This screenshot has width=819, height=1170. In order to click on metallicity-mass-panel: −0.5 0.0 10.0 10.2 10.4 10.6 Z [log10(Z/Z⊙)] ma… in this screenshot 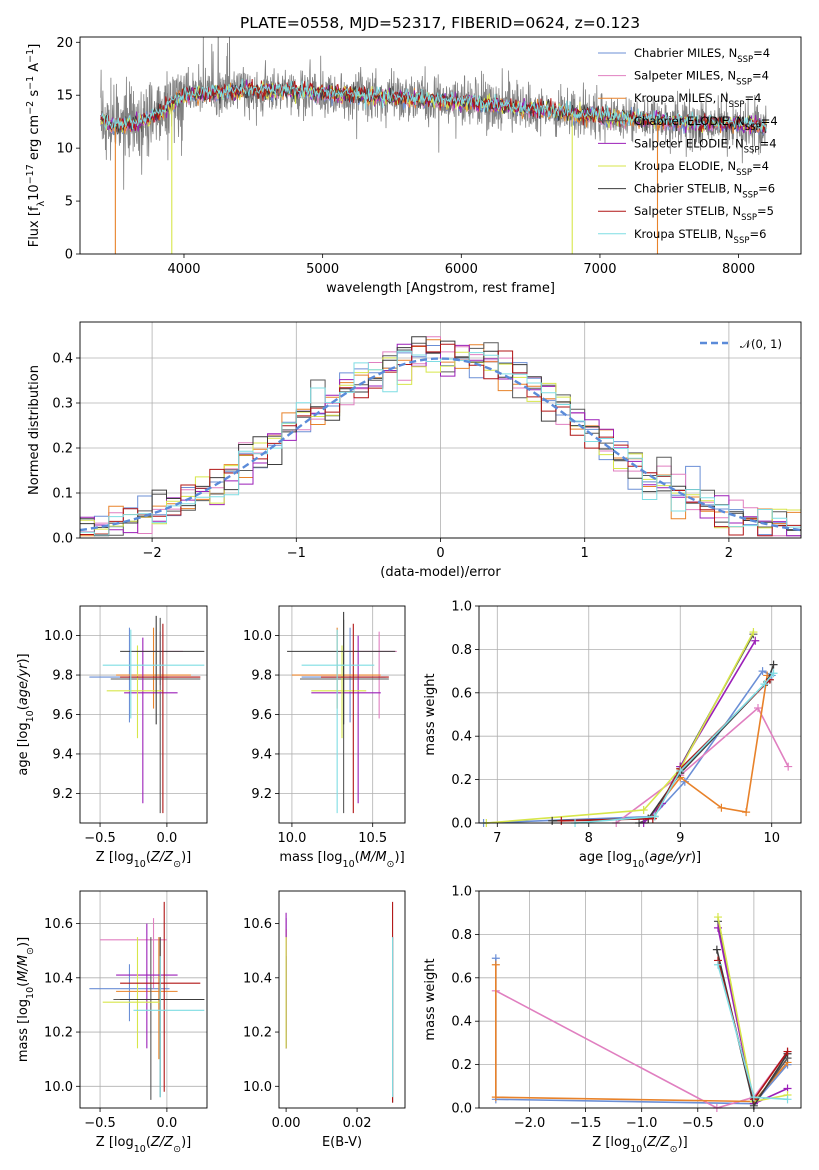, I will do `click(112, 1022)`.